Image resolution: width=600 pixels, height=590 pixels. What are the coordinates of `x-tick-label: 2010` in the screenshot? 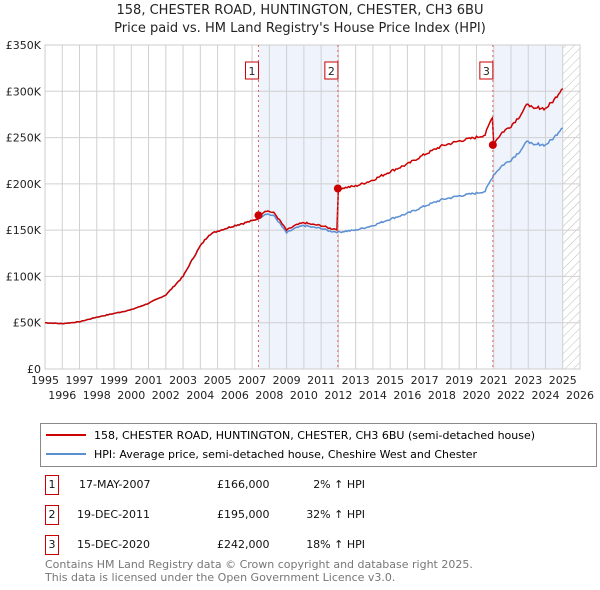 It's located at (304, 395).